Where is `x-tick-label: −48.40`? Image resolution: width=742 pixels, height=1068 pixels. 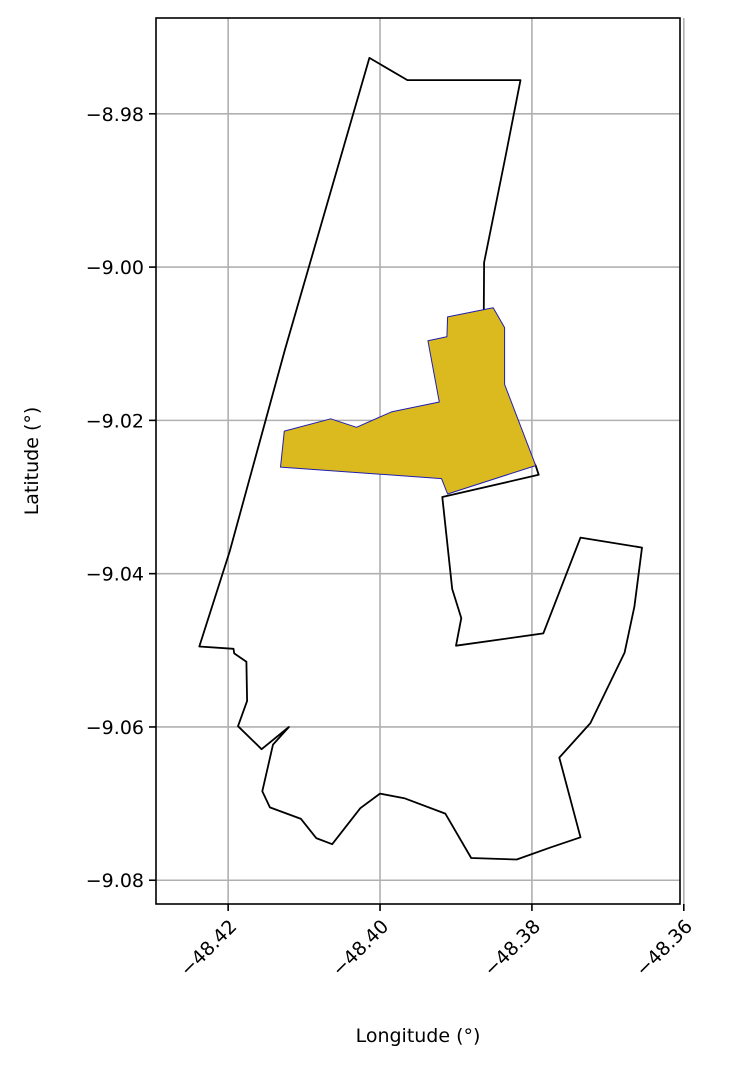
x-tick-label: −48.40 is located at coordinates (360, 948).